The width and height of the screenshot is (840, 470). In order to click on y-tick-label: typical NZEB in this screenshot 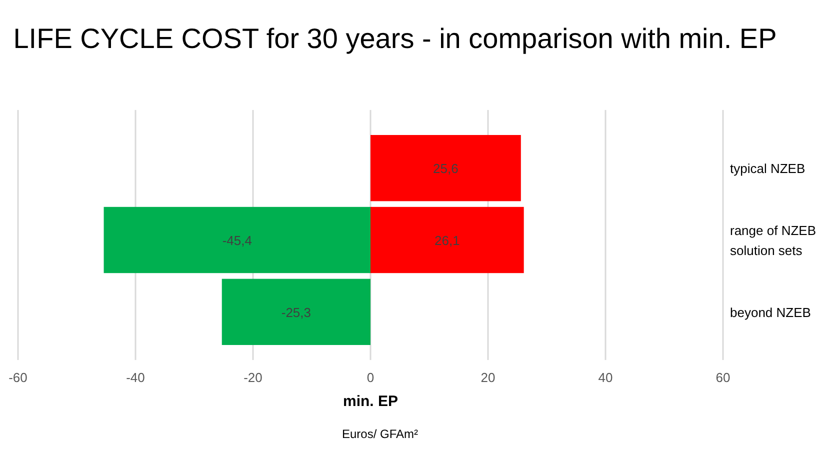, I will do `click(768, 168)`.